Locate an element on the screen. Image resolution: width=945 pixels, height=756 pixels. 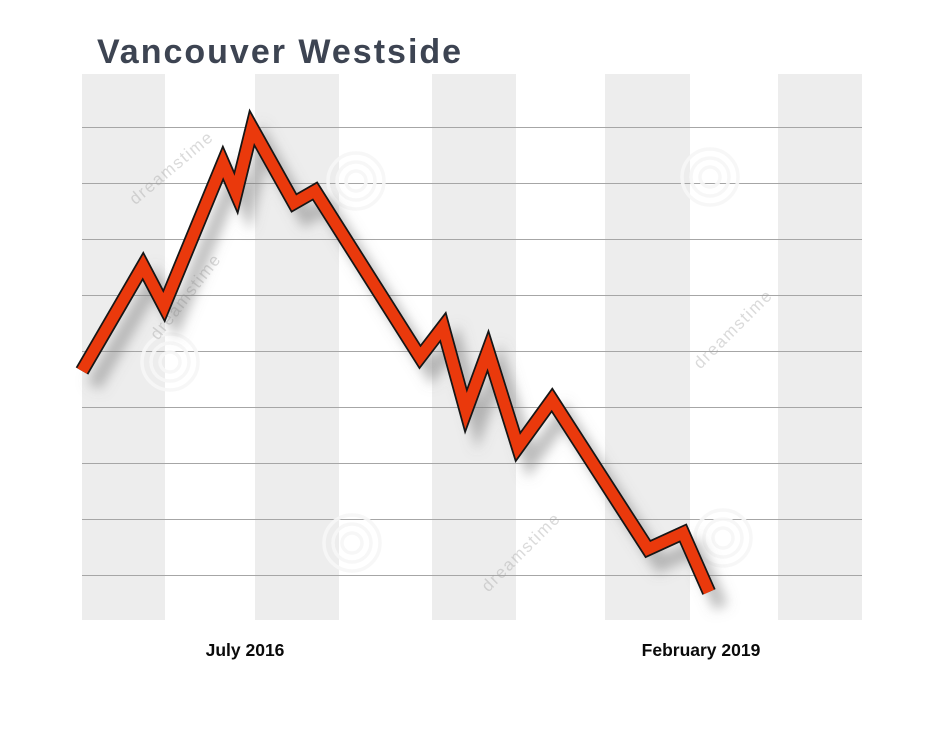
x-axis-label-end: February 2019 is located at coordinates (701, 650).